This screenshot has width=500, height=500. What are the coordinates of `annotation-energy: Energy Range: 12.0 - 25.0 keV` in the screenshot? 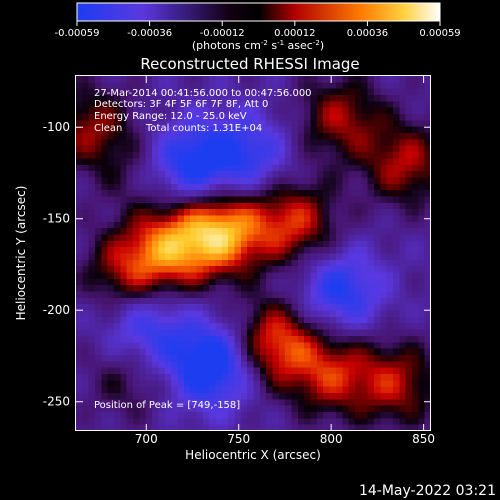 It's located at (170, 116).